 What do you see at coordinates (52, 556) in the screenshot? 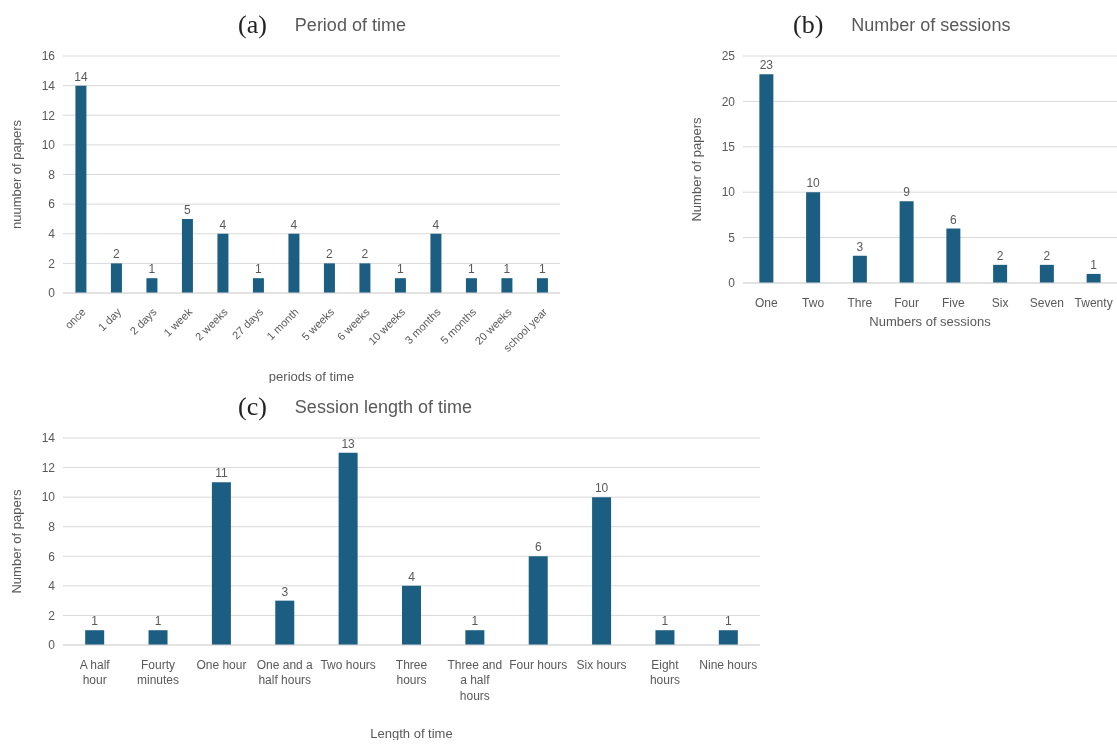
I see `y-tick-label: 6` at bounding box center [52, 556].